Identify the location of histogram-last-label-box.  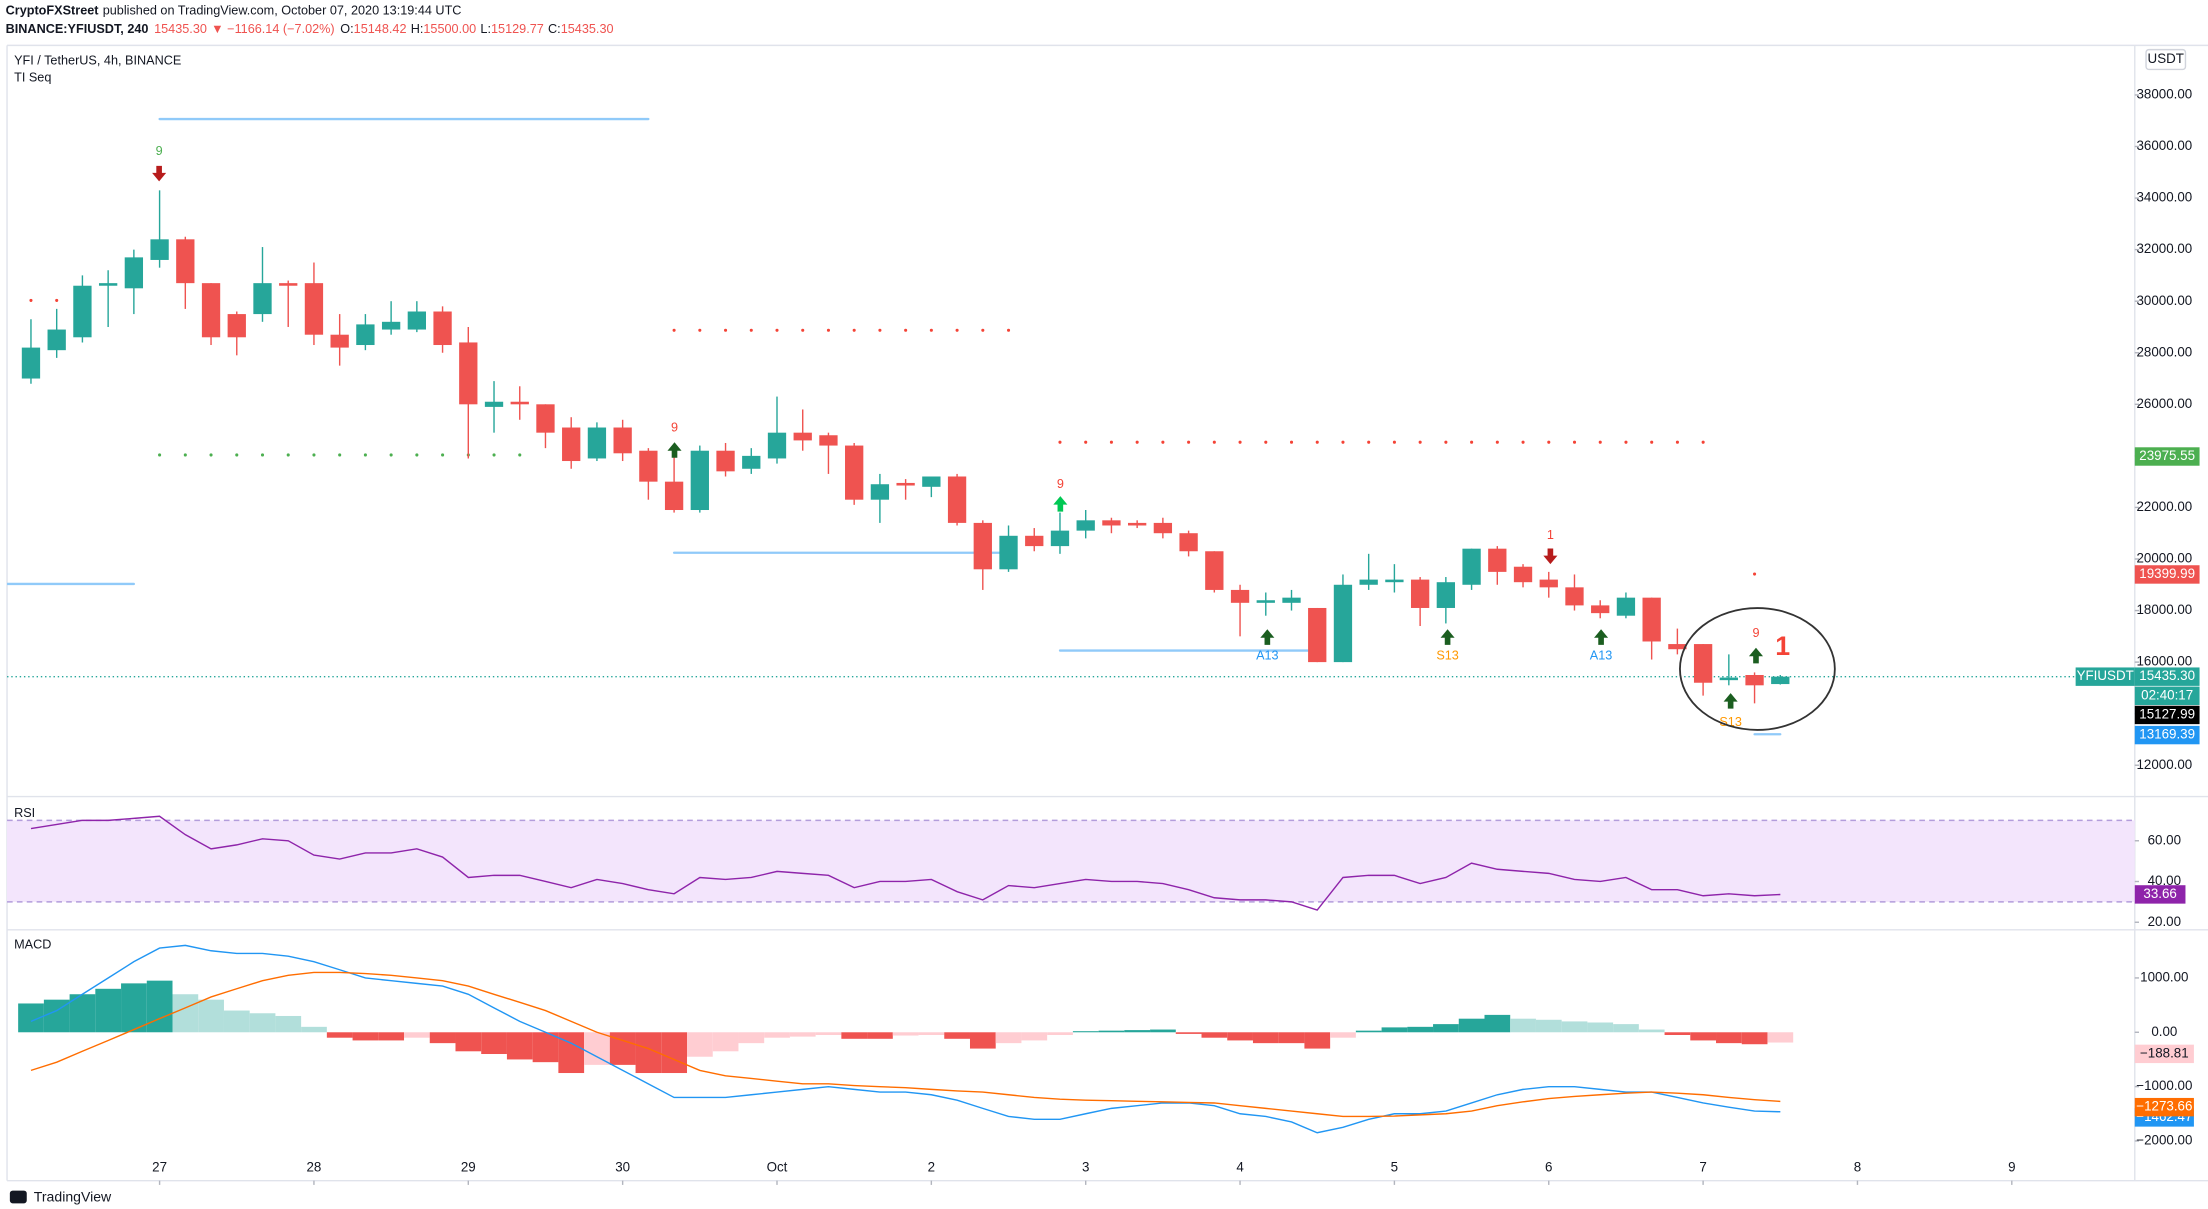
(2164, 1054).